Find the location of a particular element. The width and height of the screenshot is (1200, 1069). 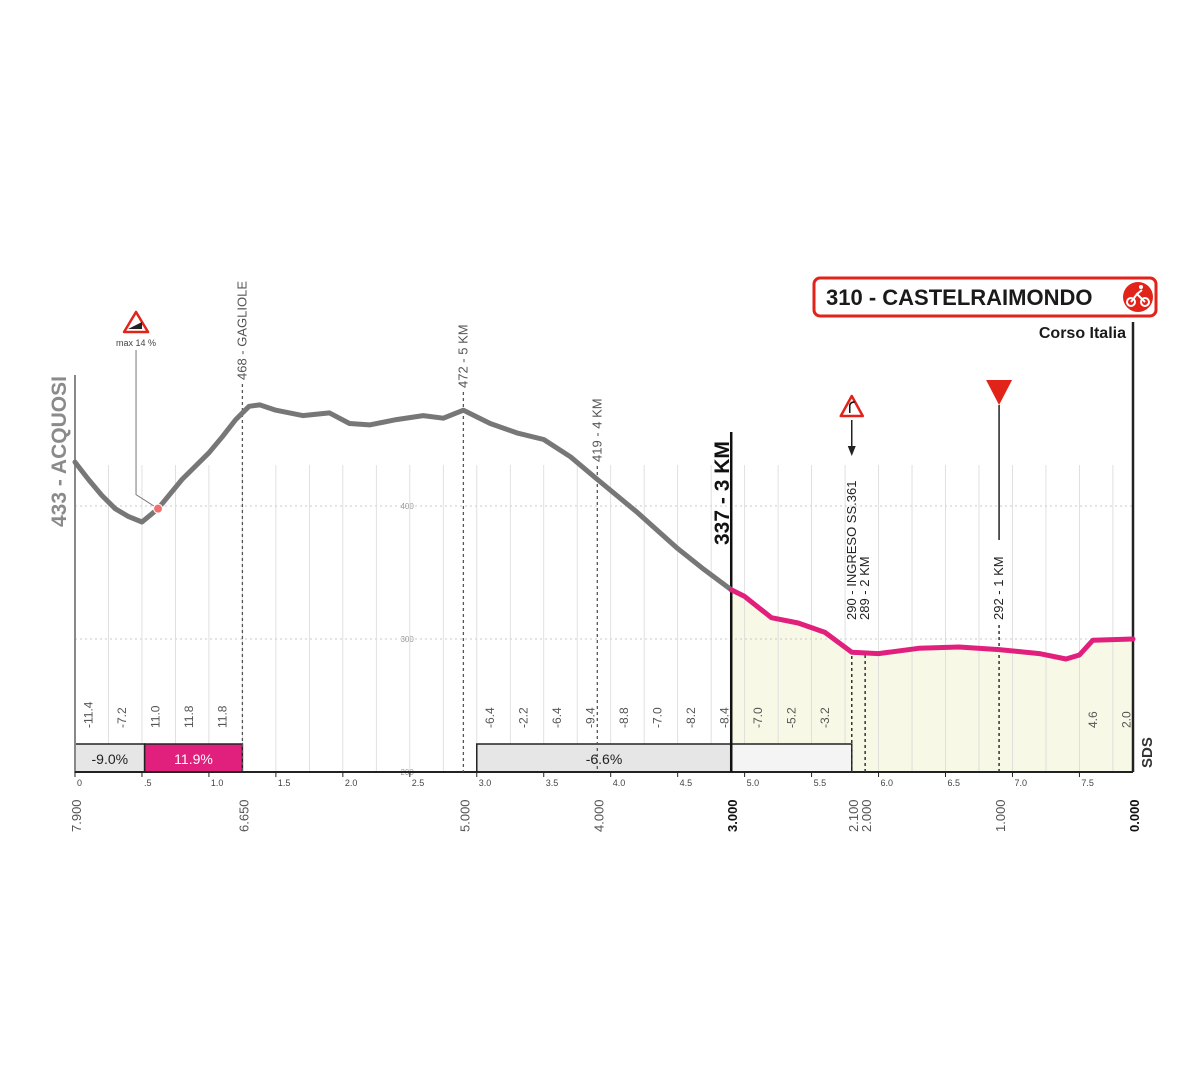

remaining-distance-label: 6.650 is located at coordinates (243, 815).